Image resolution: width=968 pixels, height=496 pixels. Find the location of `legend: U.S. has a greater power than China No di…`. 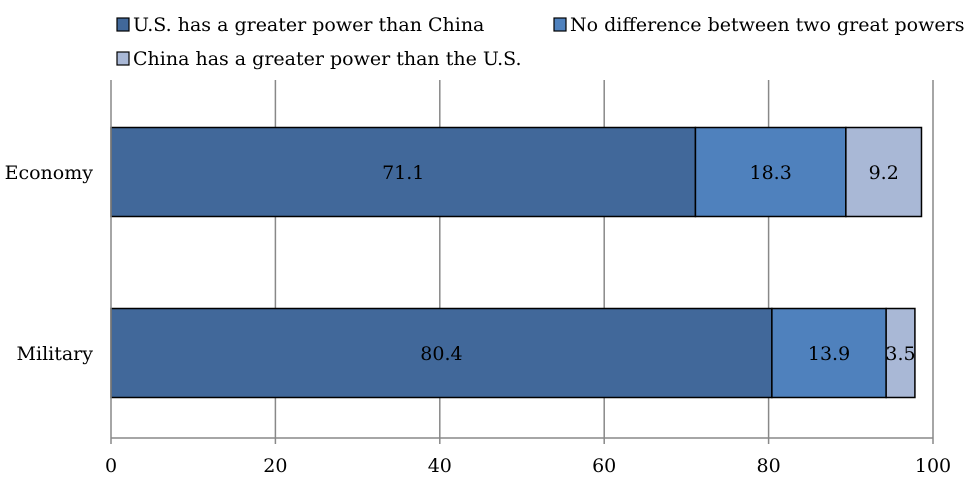

legend: U.S. has a greater power than China No di… is located at coordinates (540, 42).